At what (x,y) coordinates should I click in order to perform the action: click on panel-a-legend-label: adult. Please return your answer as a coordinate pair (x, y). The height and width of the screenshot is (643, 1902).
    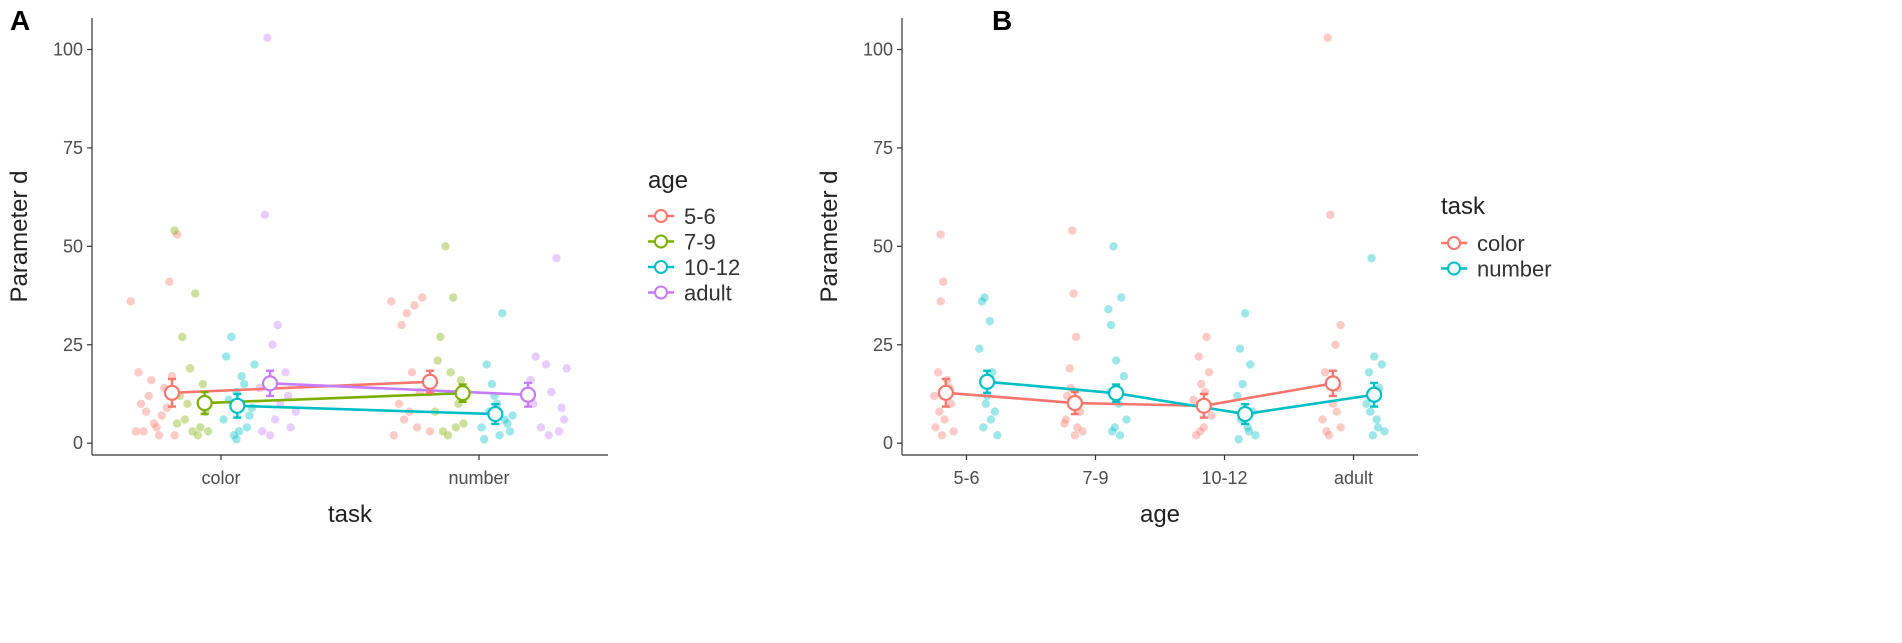
    Looking at the image, I should click on (708, 293).